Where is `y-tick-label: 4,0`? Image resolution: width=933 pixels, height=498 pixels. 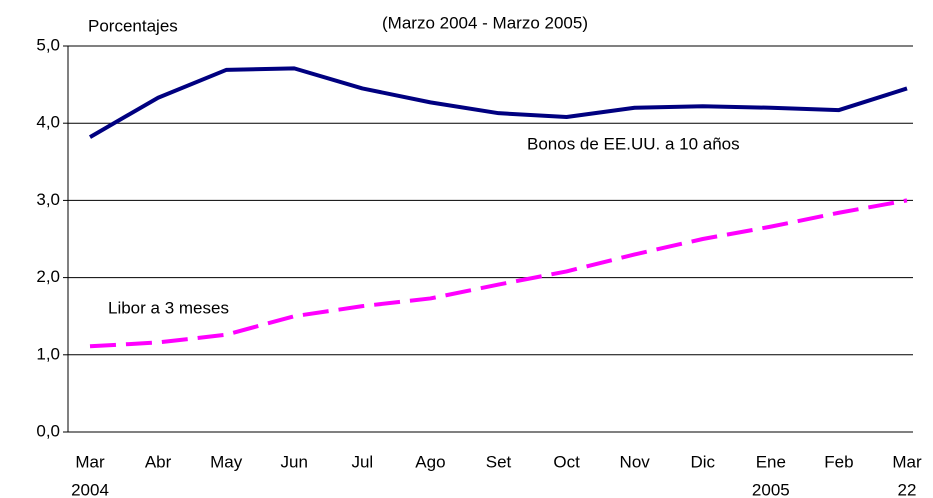 y-tick-label: 4,0 is located at coordinates (48, 122).